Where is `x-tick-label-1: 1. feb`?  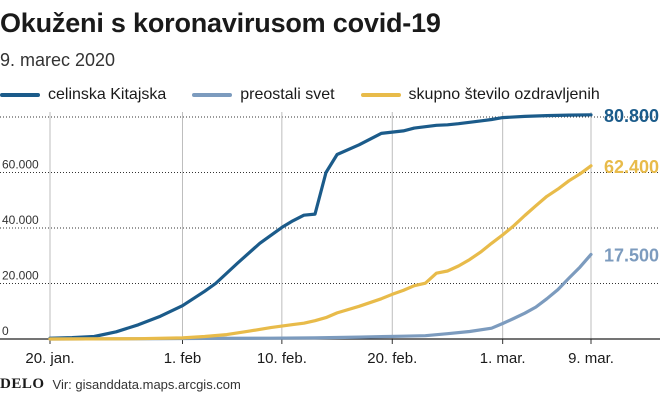 x-tick-label-1: 1. feb is located at coordinates (183, 358).